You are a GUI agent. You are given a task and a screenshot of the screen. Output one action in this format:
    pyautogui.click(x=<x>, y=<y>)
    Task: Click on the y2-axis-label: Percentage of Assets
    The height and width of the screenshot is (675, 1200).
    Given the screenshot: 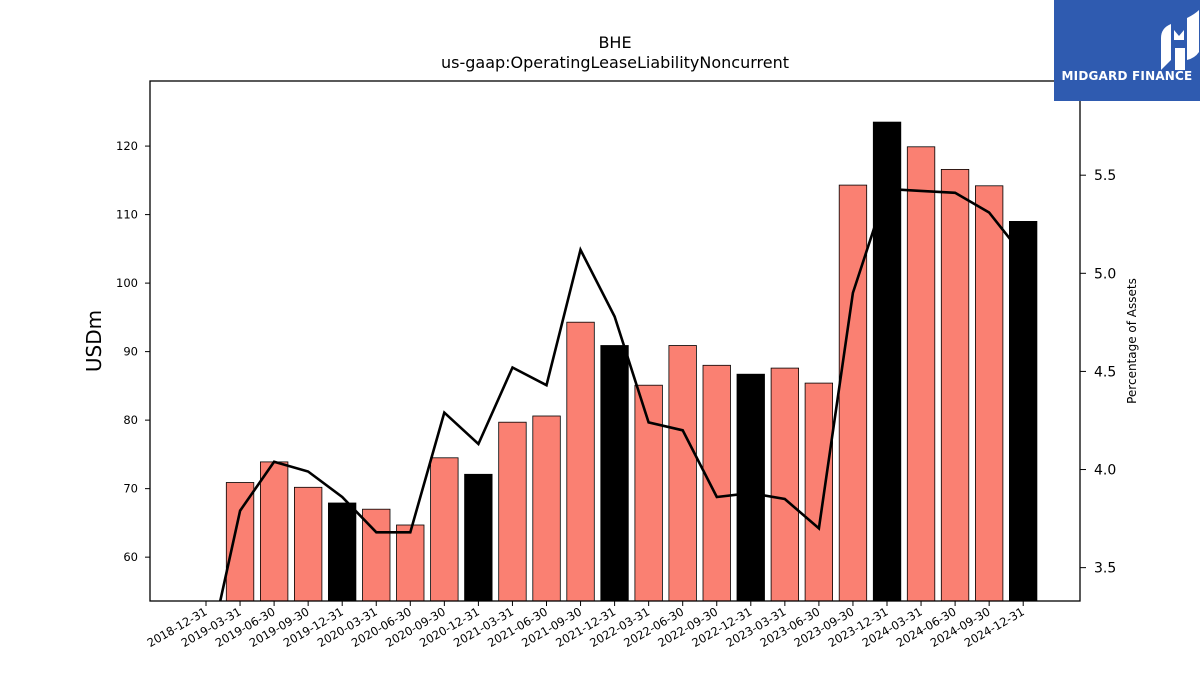 What is the action you would take?
    pyautogui.click(x=1132, y=341)
    